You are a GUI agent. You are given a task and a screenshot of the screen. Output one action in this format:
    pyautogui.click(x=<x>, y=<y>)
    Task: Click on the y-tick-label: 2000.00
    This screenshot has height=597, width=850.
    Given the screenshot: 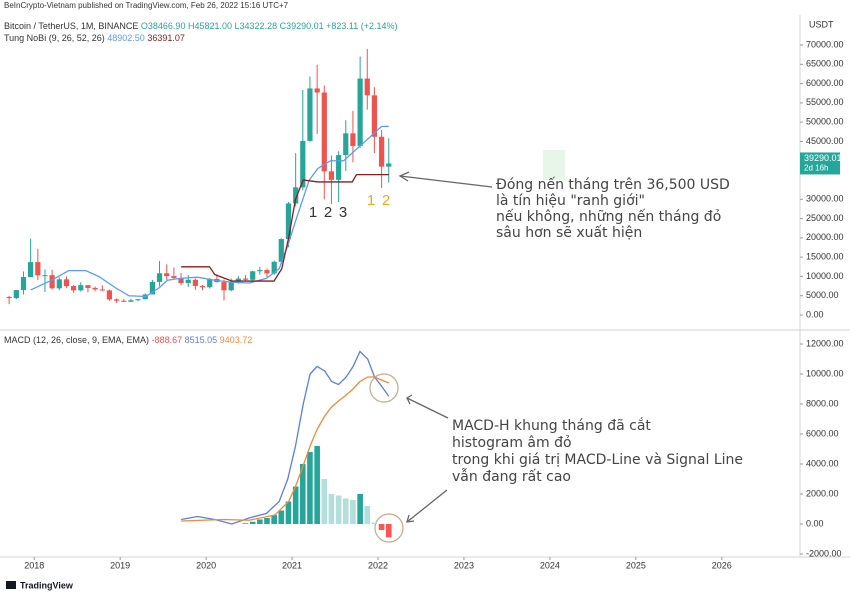 What is the action you would take?
    pyautogui.click(x=822, y=493)
    